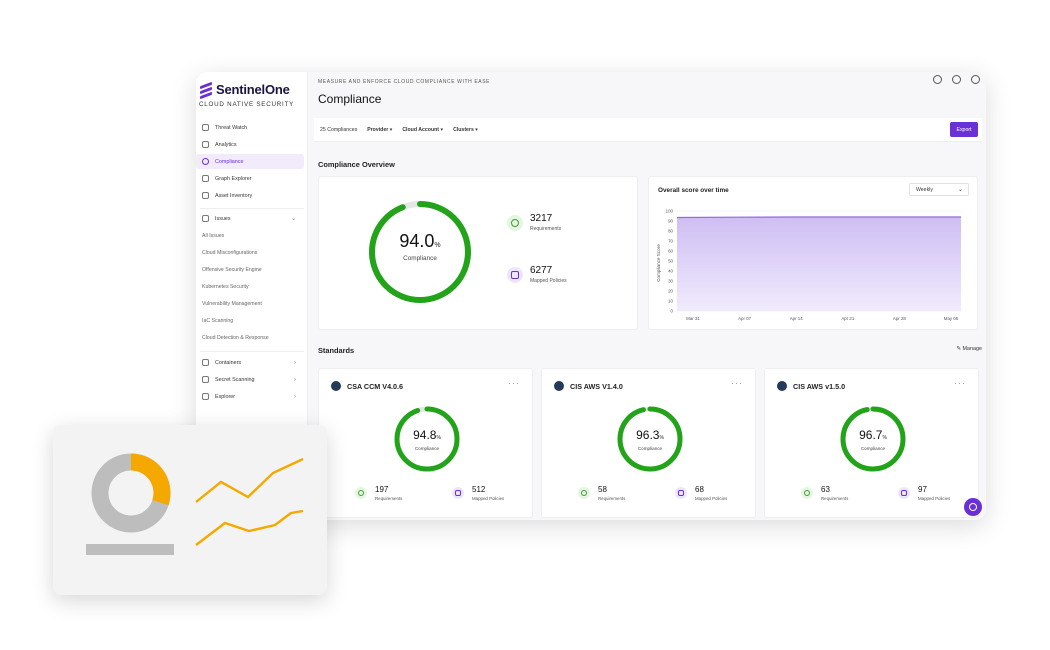 This screenshot has width=1050, height=650. I want to click on policies-count: 6277, so click(541, 270).